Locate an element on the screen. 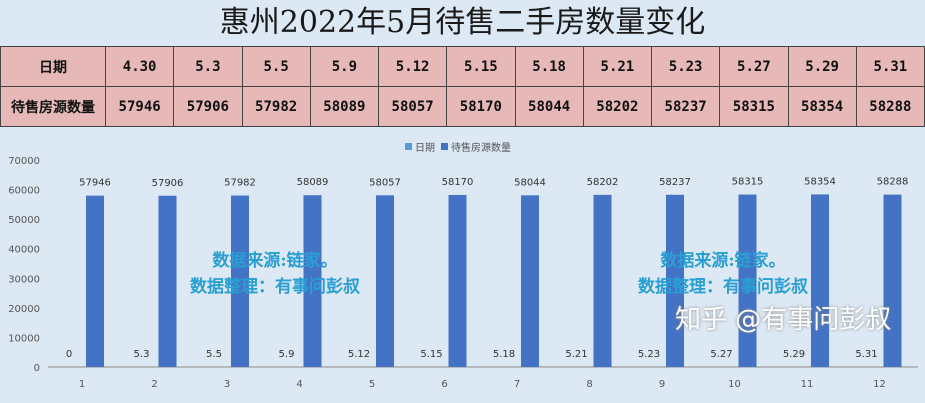 This screenshot has width=925, height=403. count-cell: 57946 is located at coordinates (139, 106).